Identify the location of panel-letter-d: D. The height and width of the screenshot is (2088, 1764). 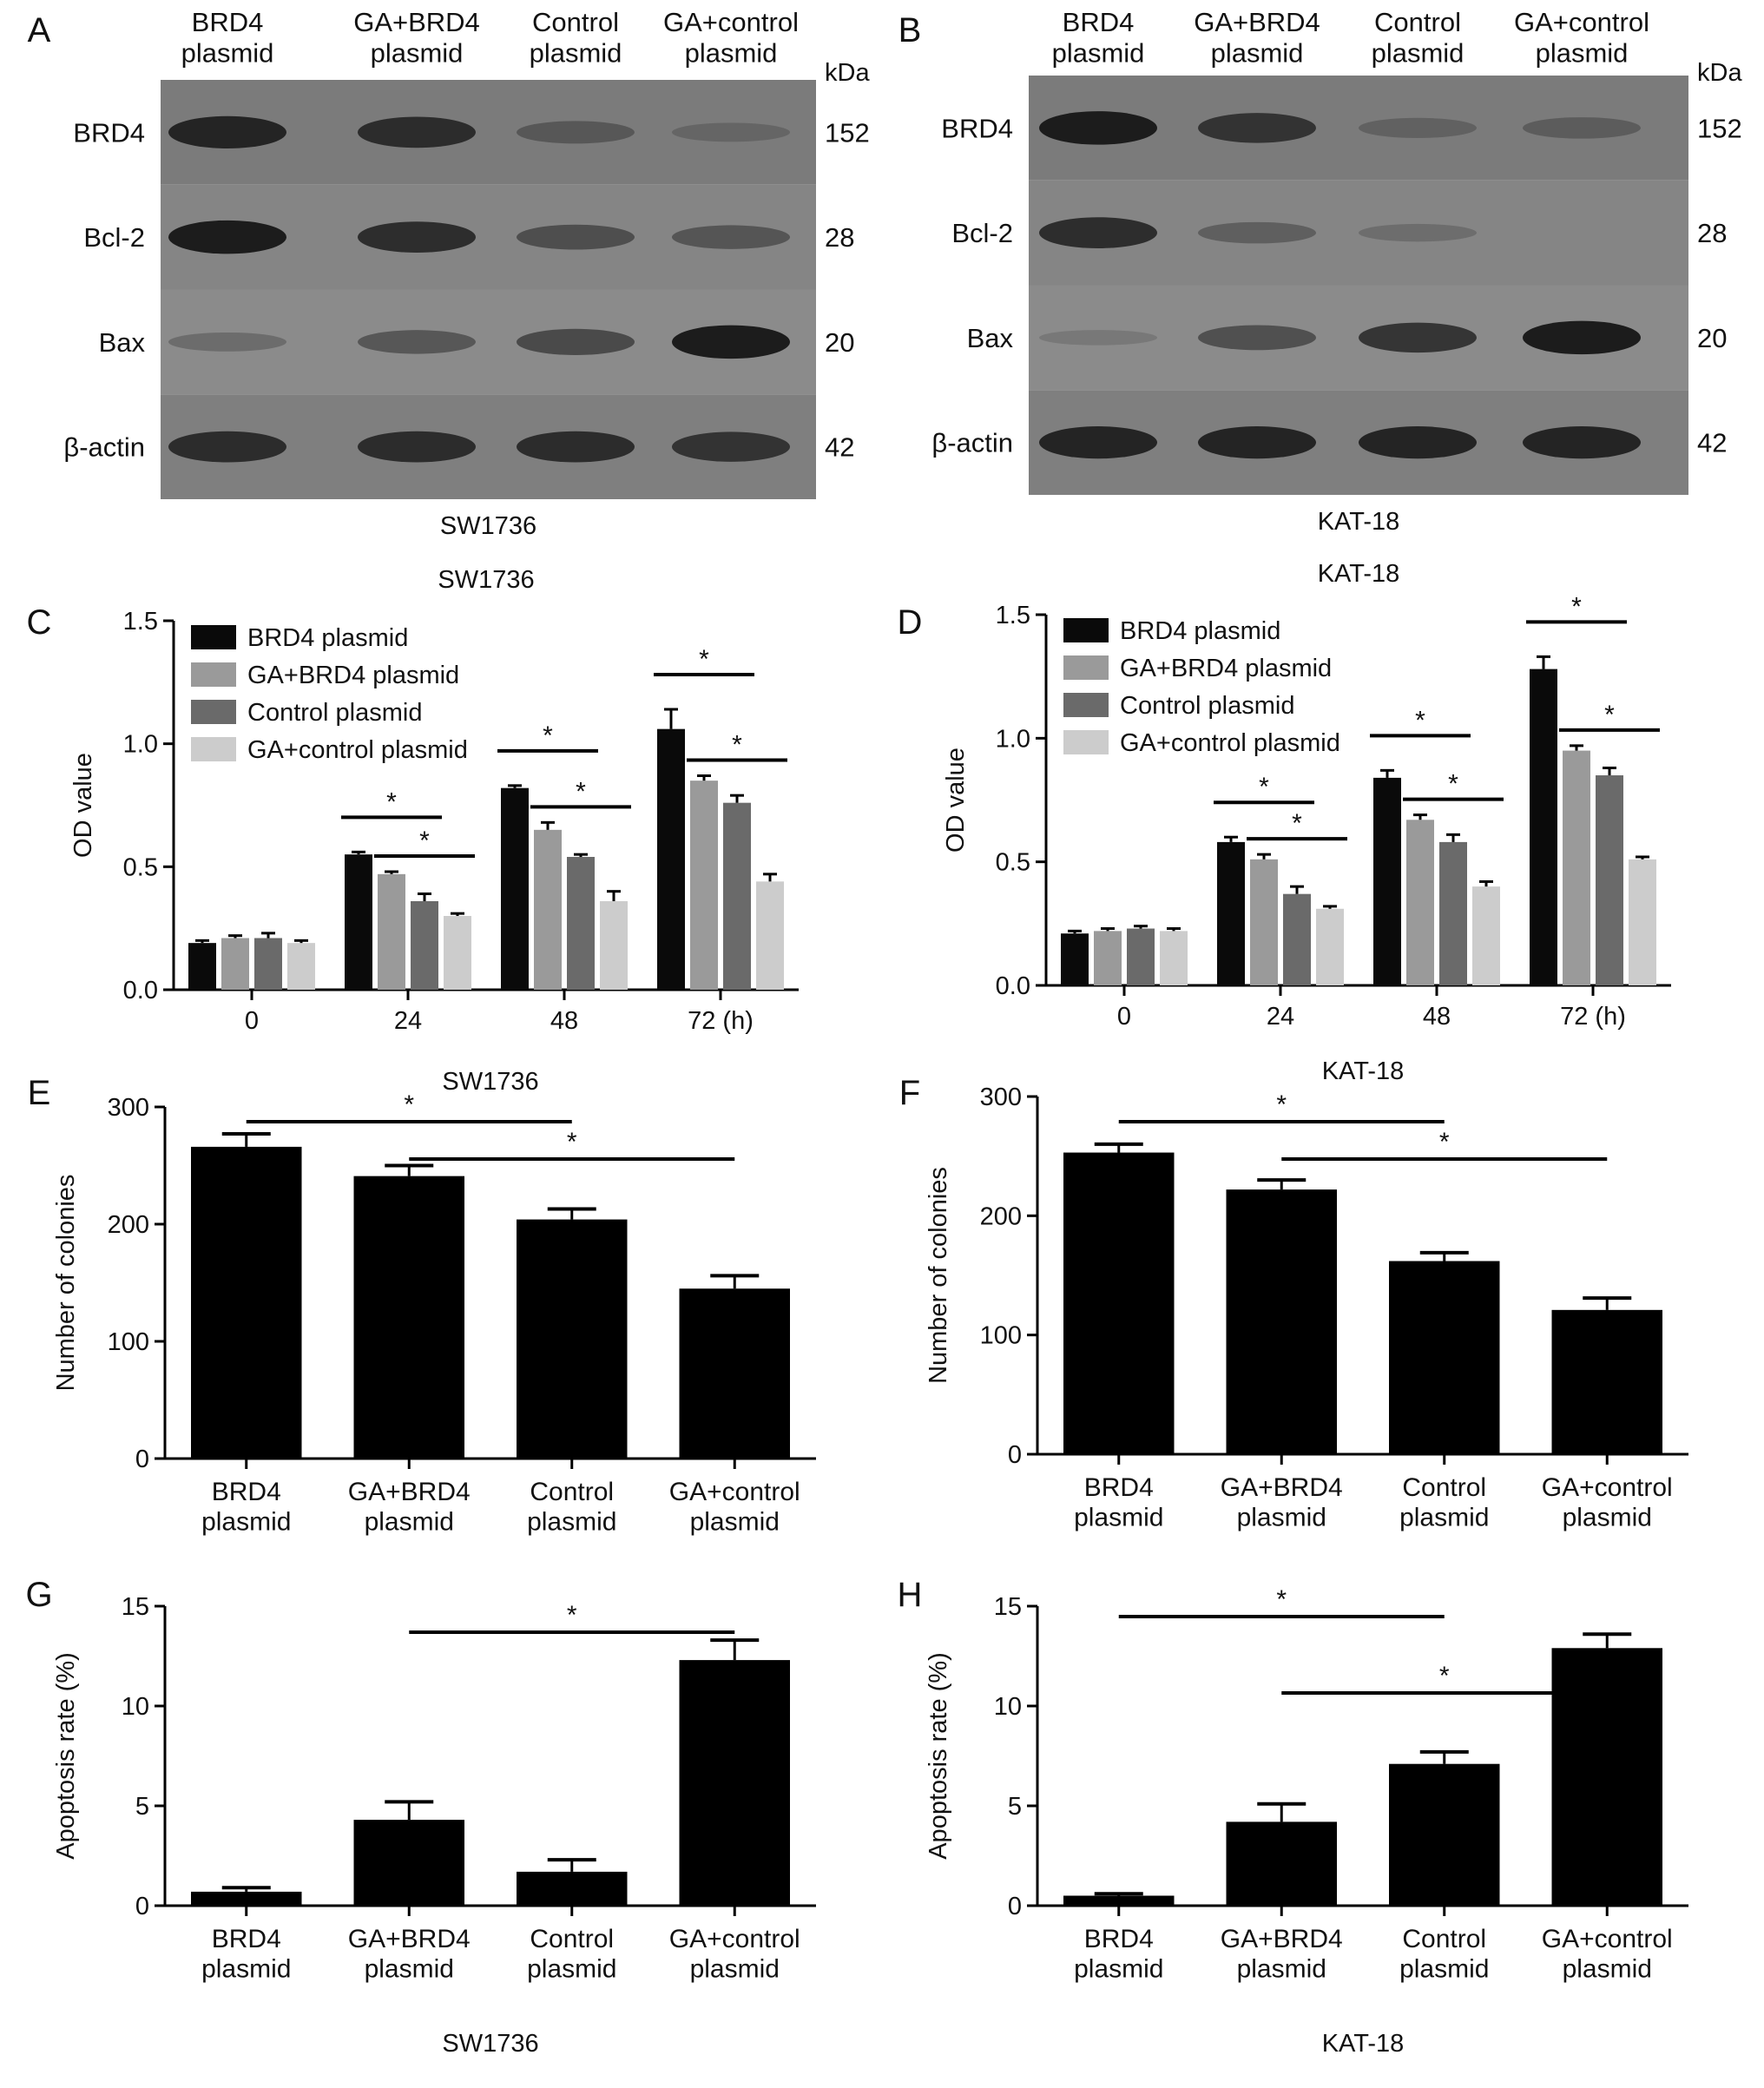
(910, 622).